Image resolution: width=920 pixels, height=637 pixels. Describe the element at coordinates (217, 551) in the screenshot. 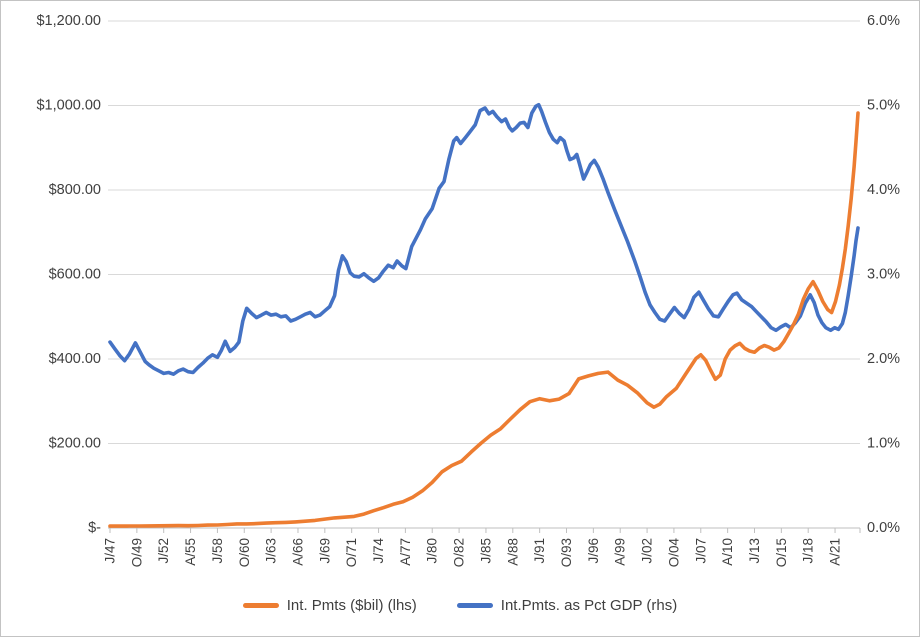

I see `x-axis-label: J/58` at that location.